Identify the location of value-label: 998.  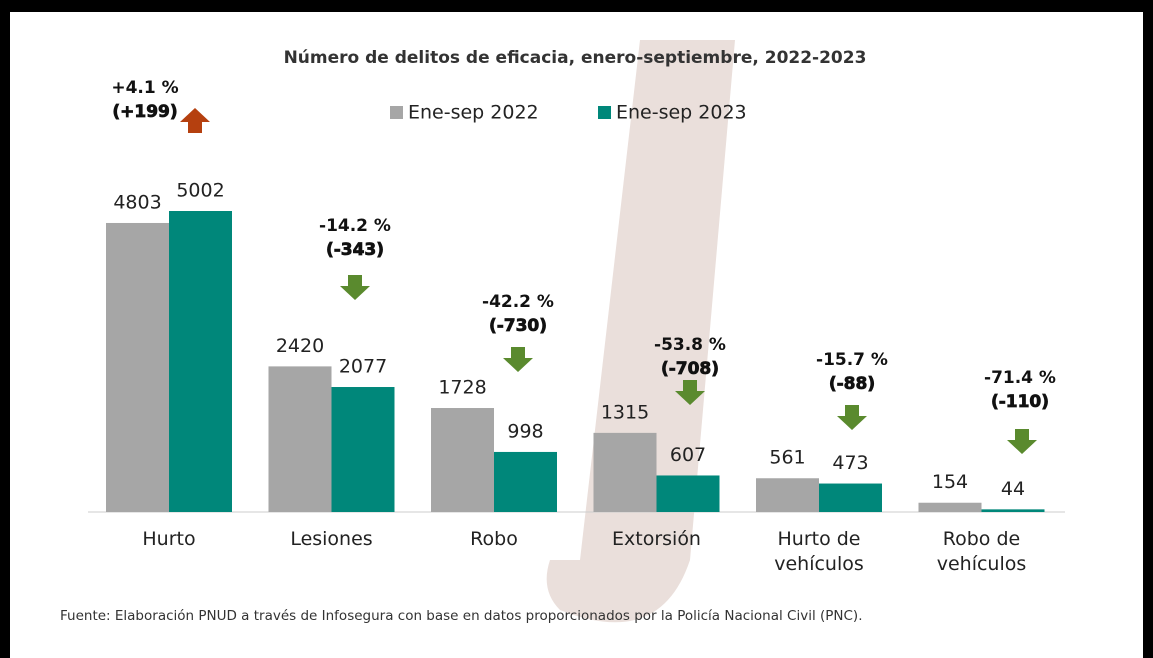
(525, 431).